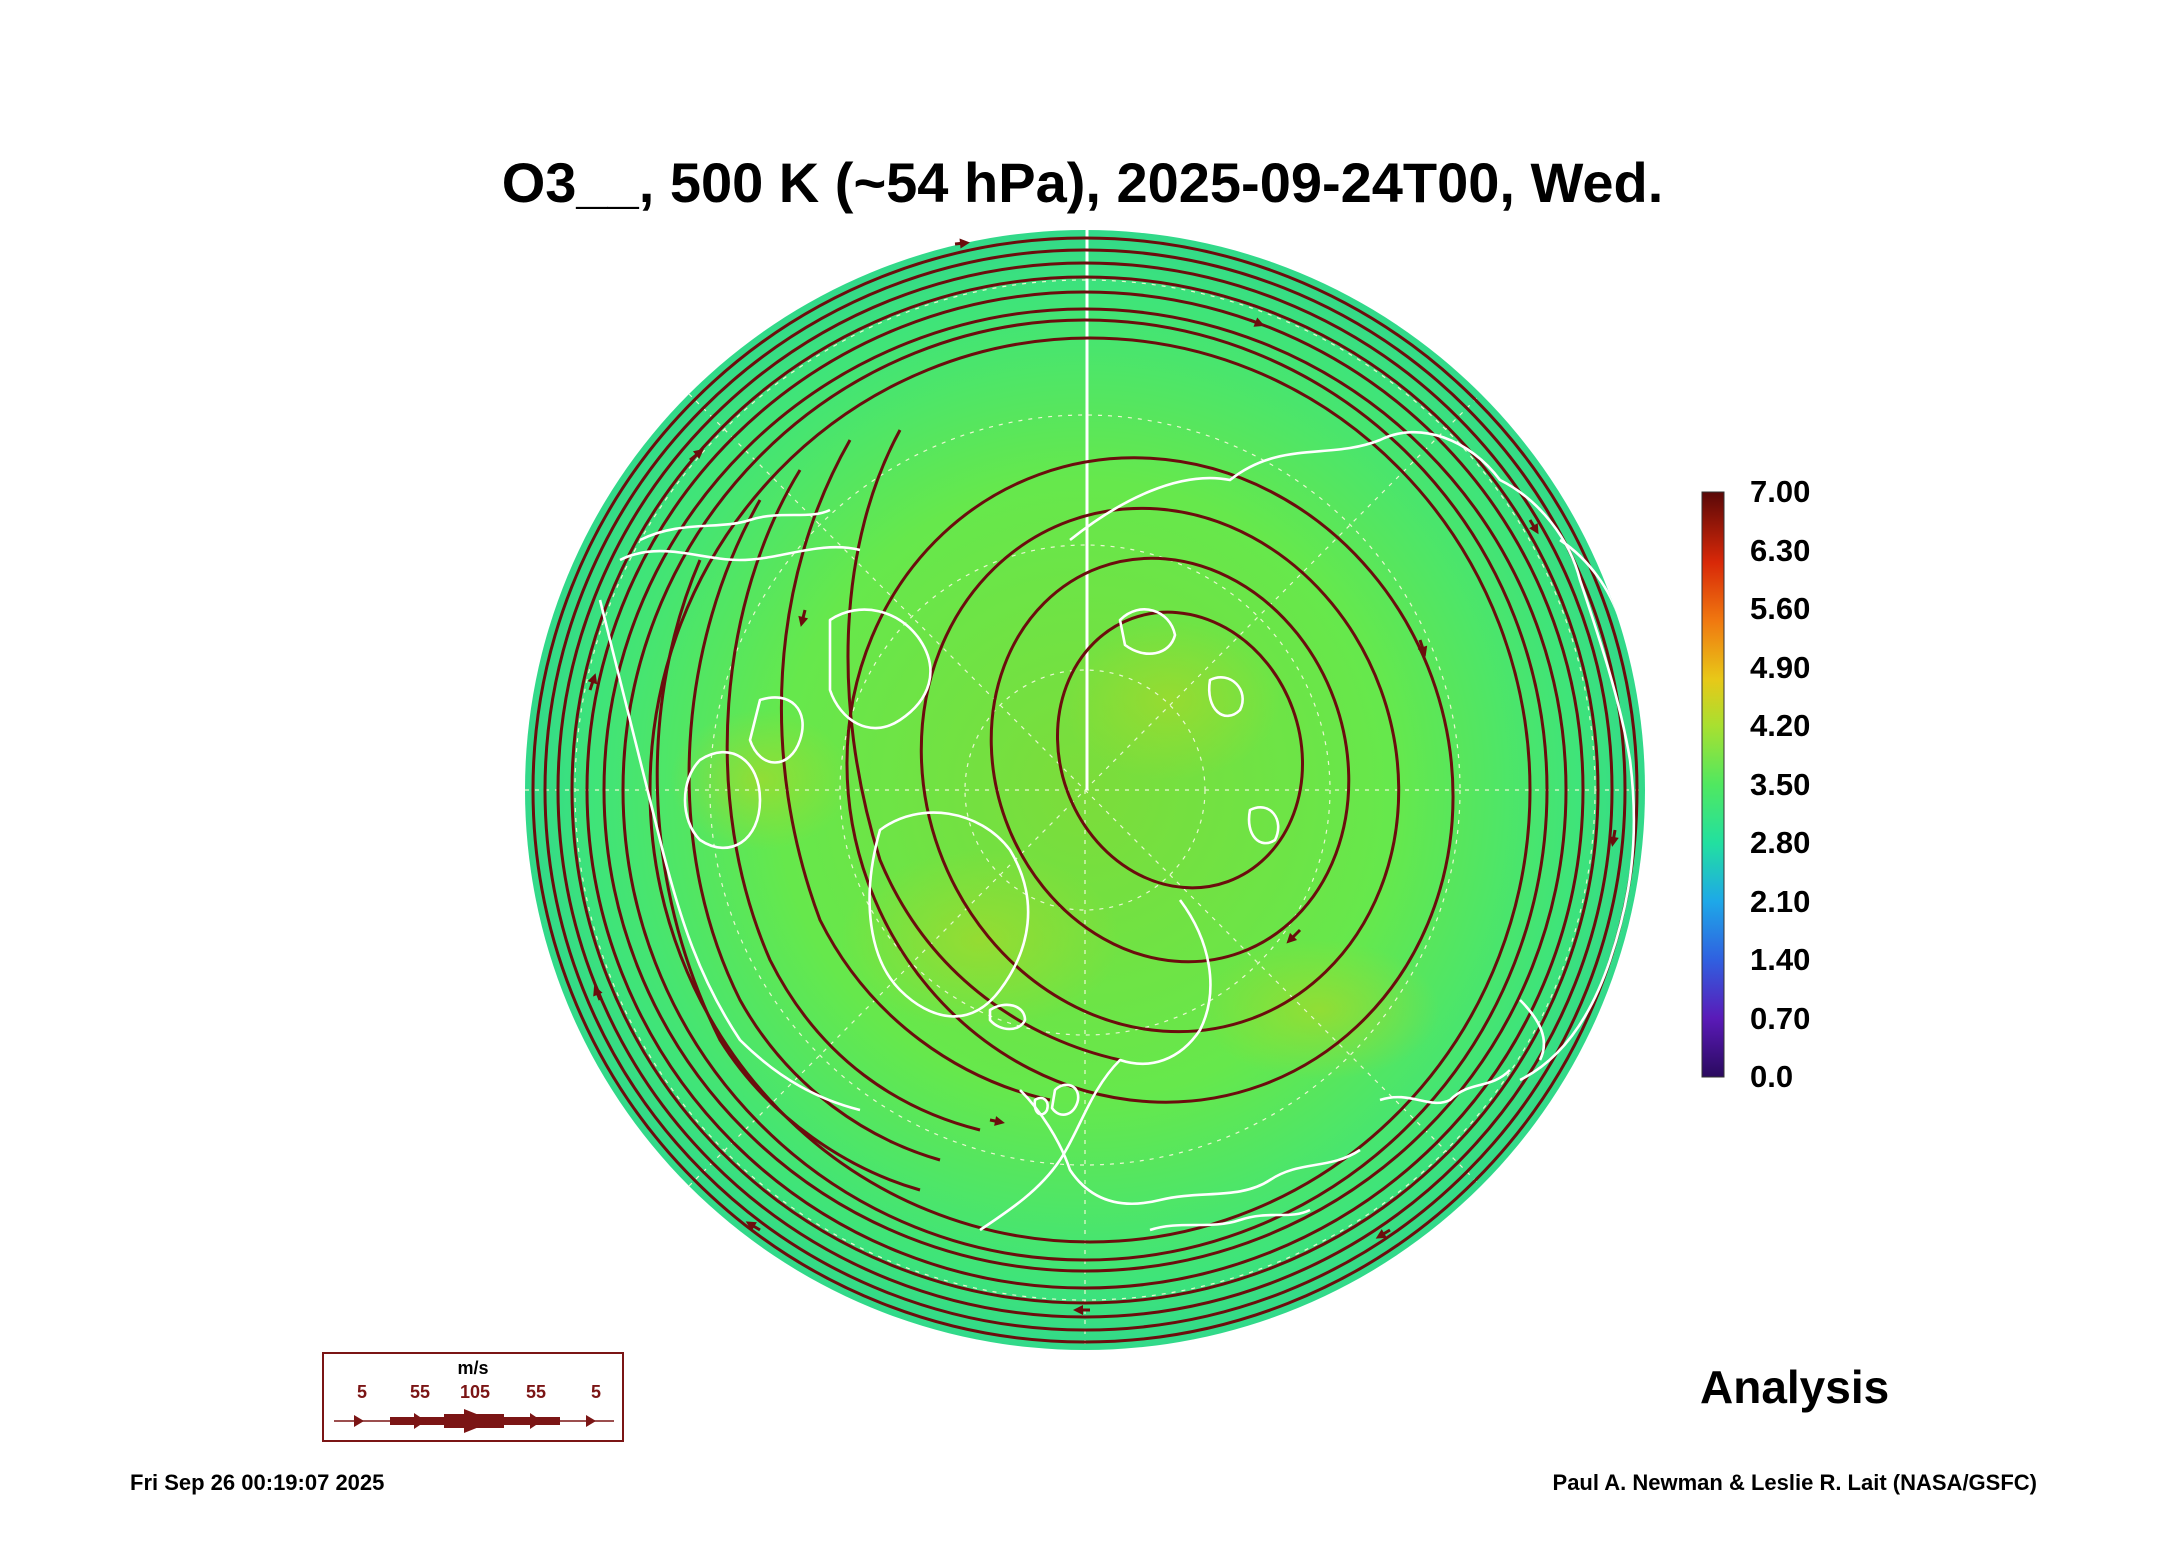 Image resolution: width=2165 pixels, height=1561 pixels. I want to click on colorbar-tick-label: 7.00, so click(1780, 491).